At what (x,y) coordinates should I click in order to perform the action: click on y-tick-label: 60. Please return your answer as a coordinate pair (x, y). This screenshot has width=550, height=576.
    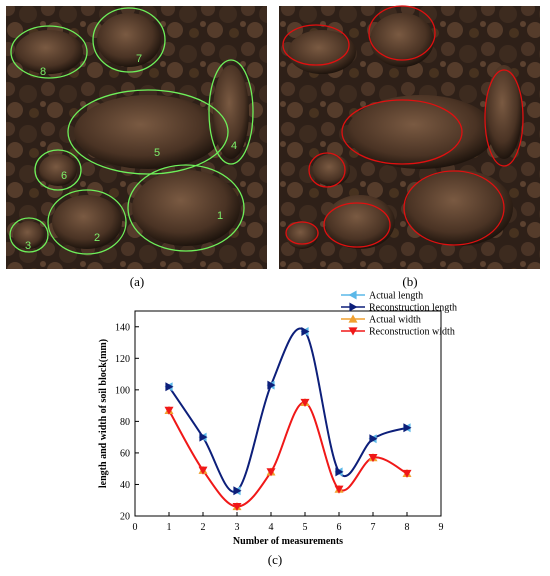
    Looking at the image, I should click on (125, 453).